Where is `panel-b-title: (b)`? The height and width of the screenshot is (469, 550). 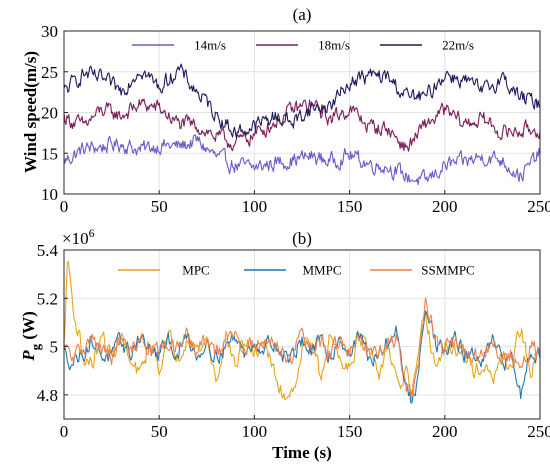
panel-b-title: (b) is located at coordinates (302, 238).